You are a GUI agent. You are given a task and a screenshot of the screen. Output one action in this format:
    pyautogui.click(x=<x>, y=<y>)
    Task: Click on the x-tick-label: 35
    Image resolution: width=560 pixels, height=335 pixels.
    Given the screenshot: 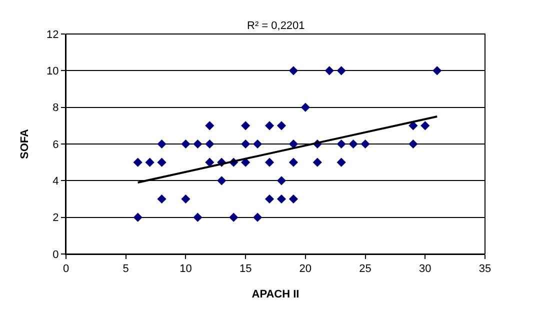 What is the action you would take?
    pyautogui.click(x=485, y=269)
    